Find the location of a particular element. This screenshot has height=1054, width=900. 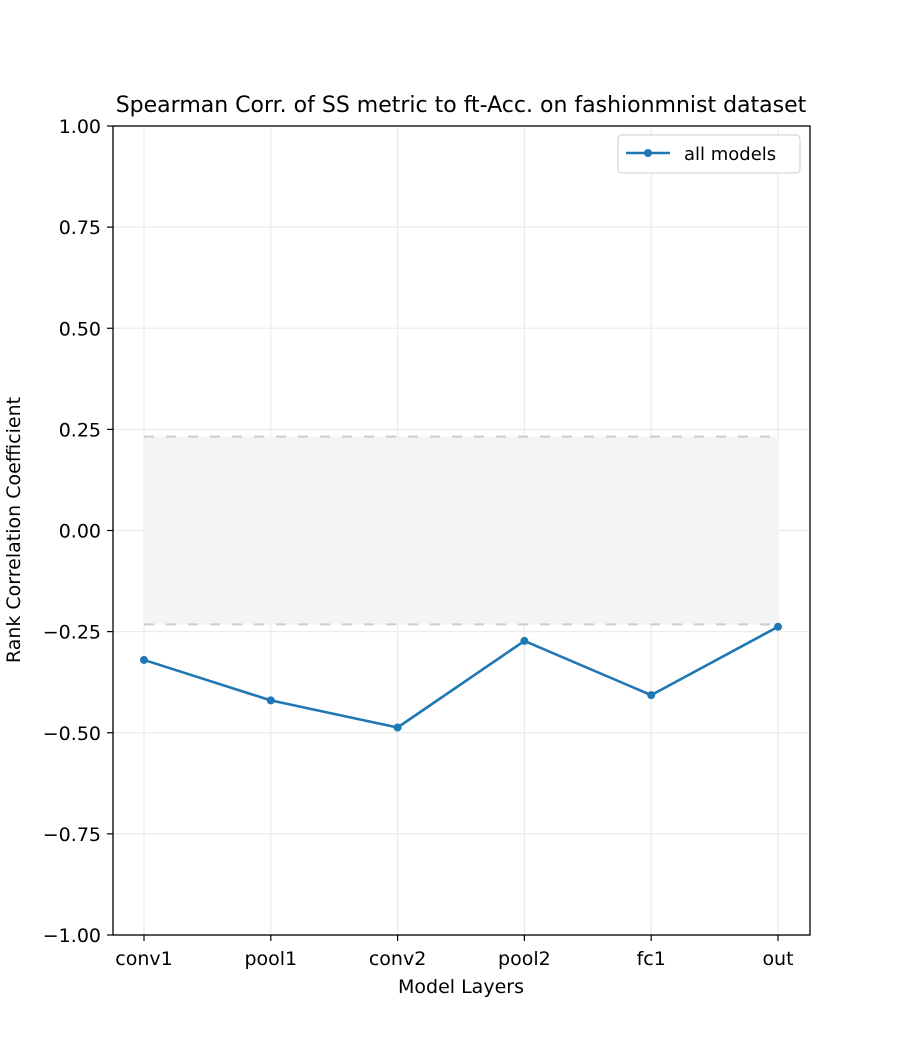

band-fill is located at coordinates (461, 530).